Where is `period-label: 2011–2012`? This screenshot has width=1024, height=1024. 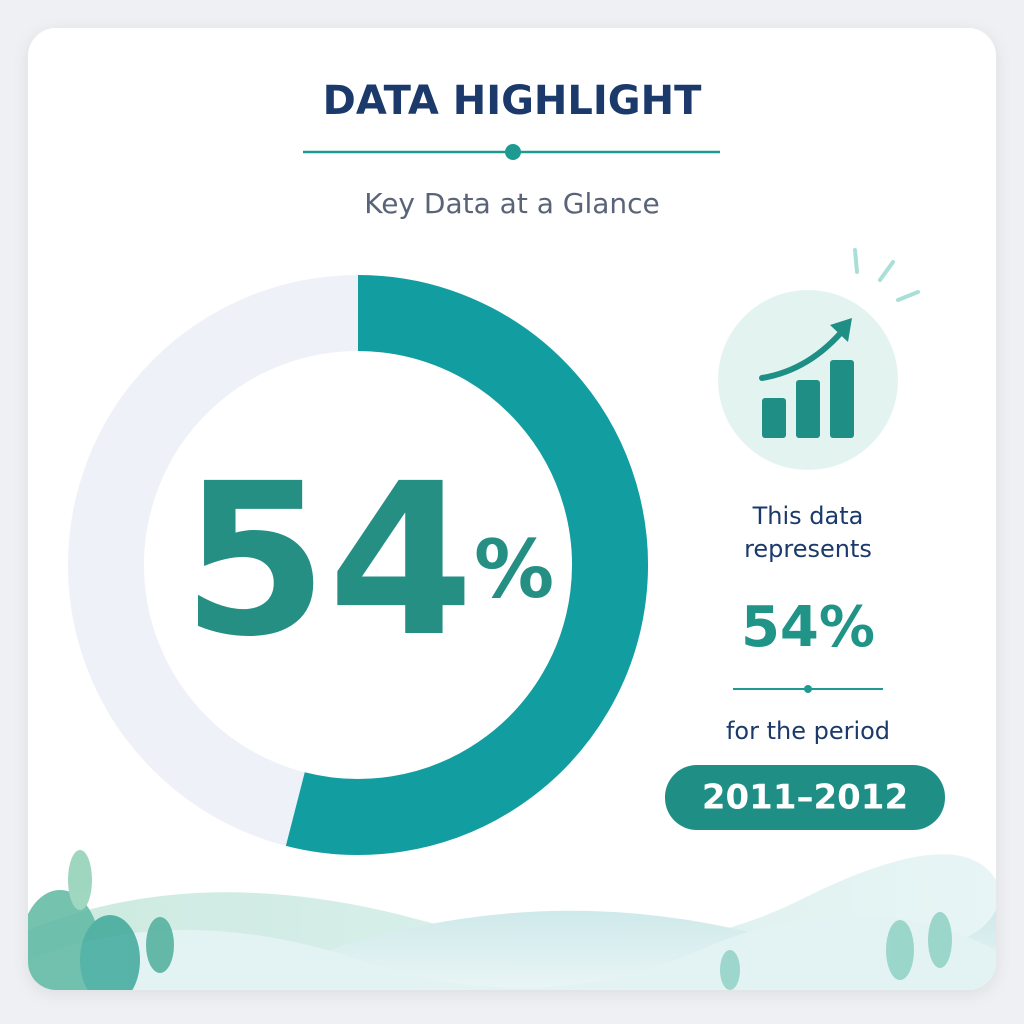 period-label: 2011–2012 is located at coordinates (805, 798).